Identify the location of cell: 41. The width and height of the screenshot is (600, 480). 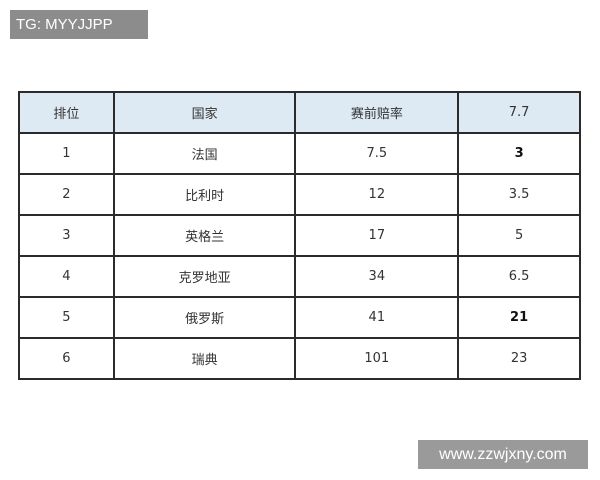
(377, 317).